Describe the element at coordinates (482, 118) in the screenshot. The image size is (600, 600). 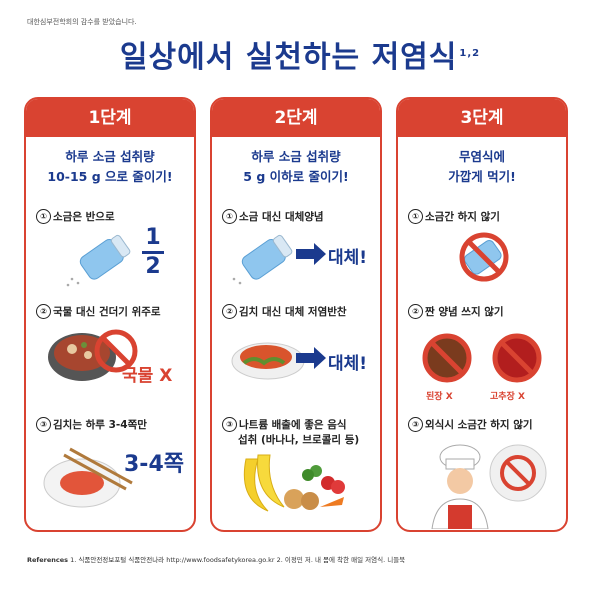
I see `card-header: 3단계` at that location.